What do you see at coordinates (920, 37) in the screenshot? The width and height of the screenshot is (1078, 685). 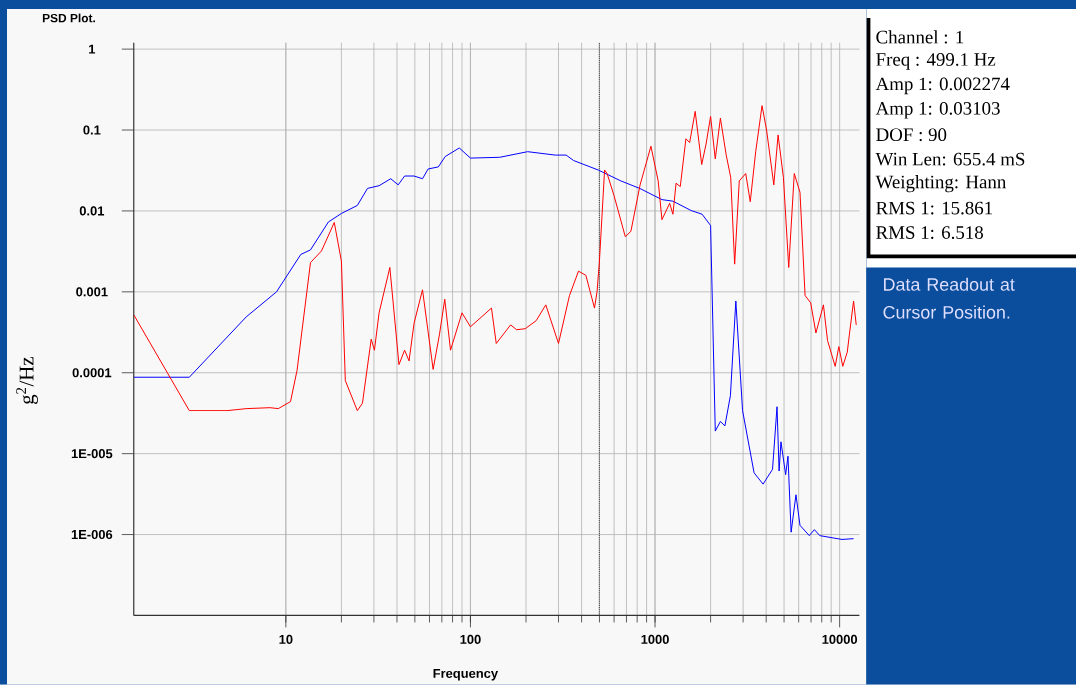 I see `text: Channel : 1` at bounding box center [920, 37].